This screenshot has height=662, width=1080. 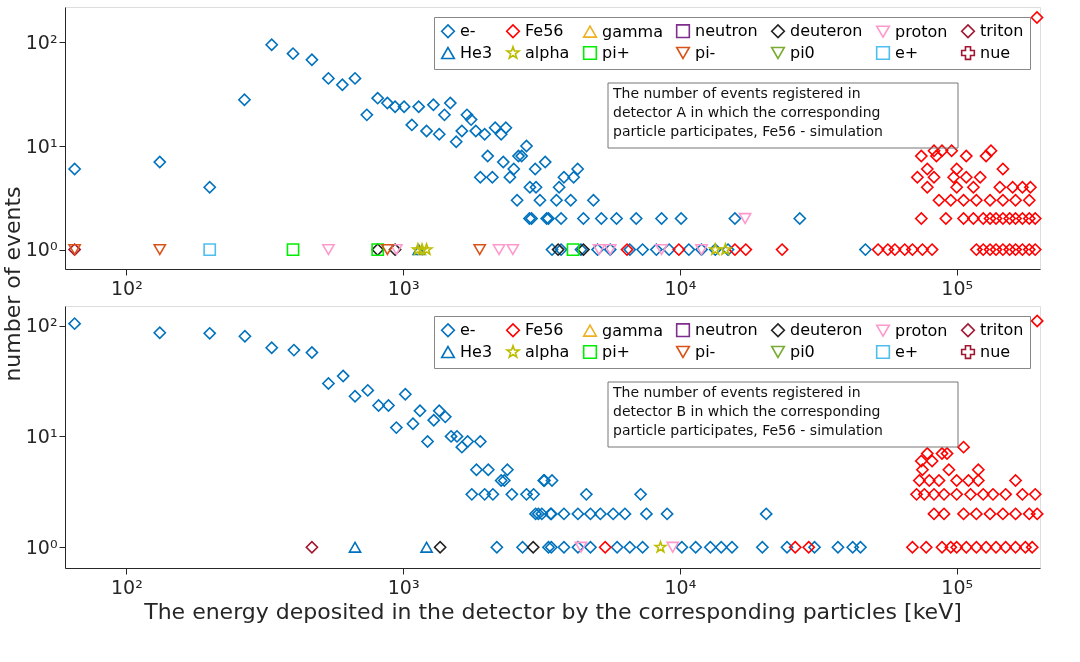 I want to click on annotation: The number of events registered in detector A in which the corresponding particle participates, Fe56 - simulation, so click(x=747, y=112).